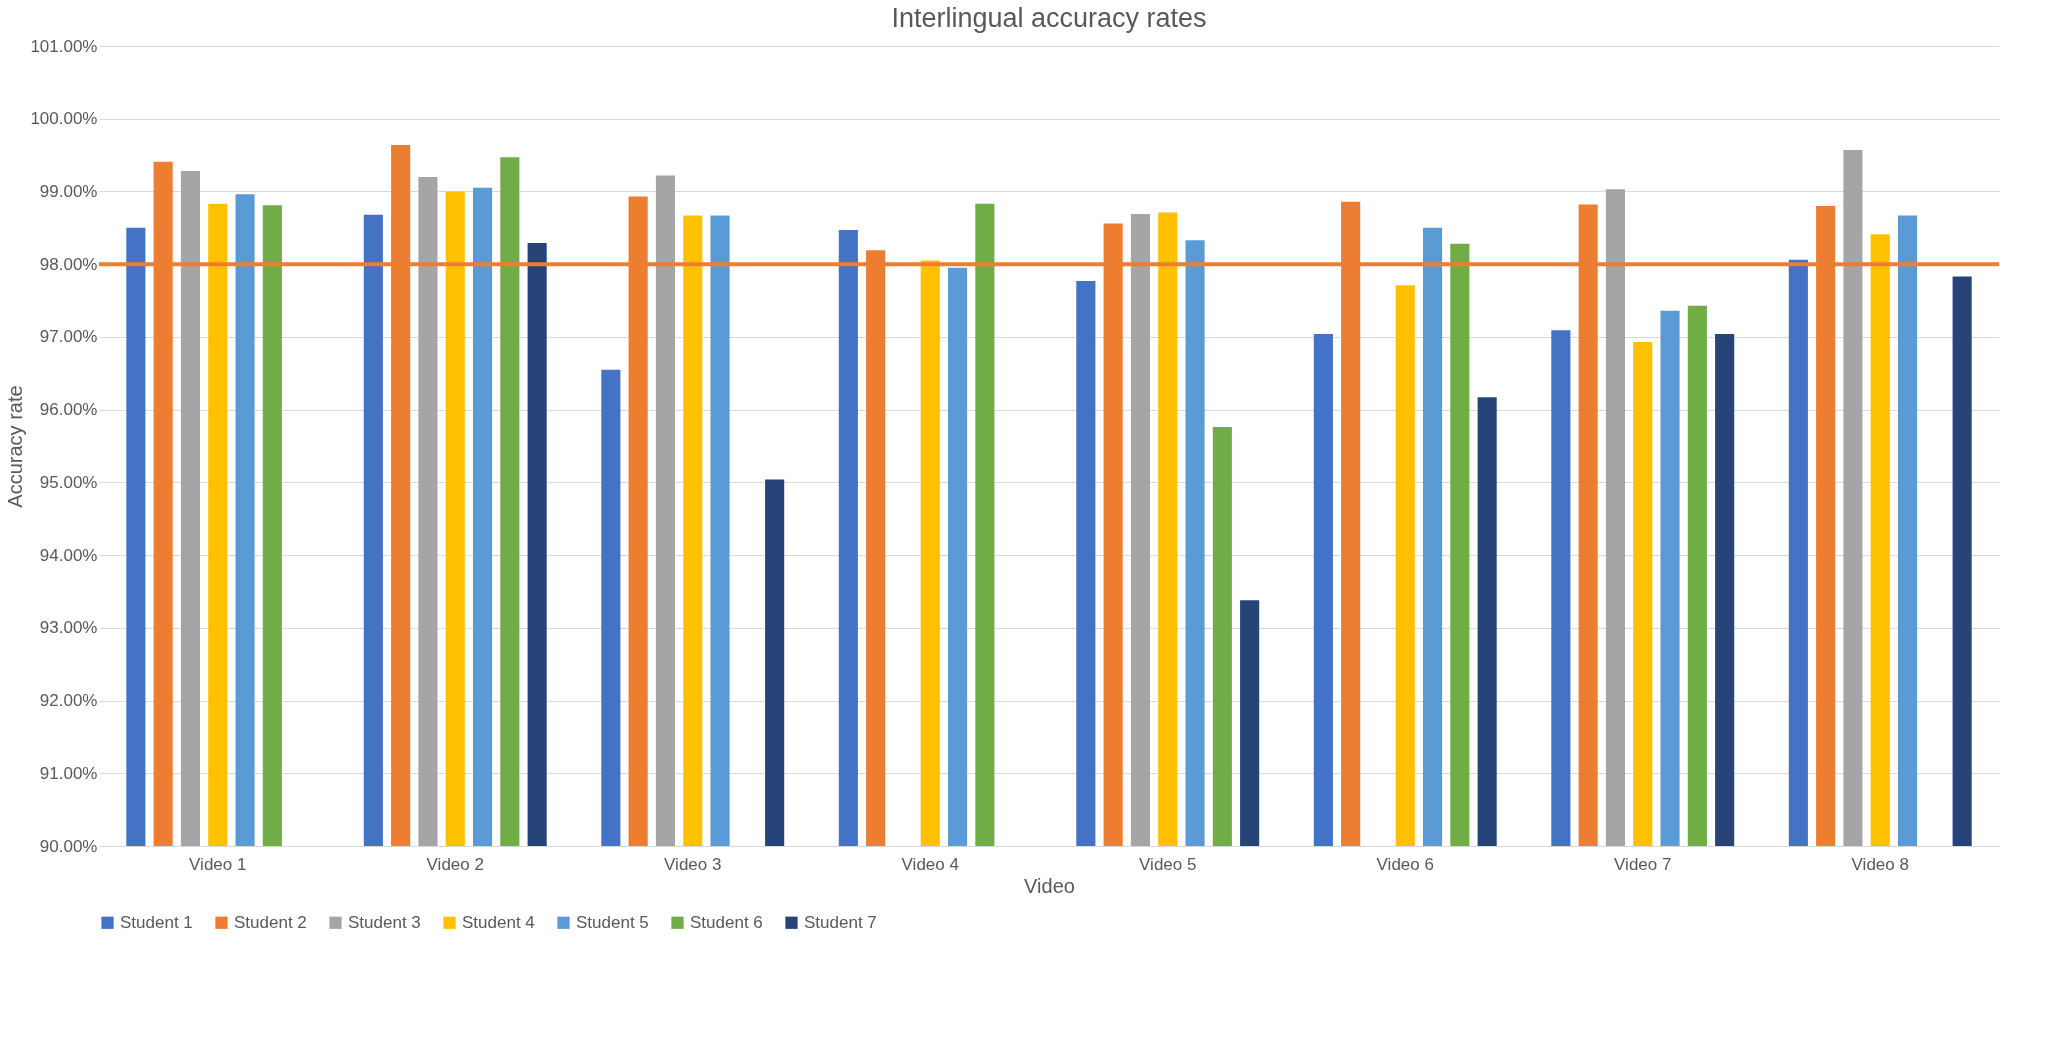 The width and height of the screenshot is (2069, 1063). Describe the element at coordinates (64, 46) in the screenshot. I see `y-tick-label: 101.00%` at that location.